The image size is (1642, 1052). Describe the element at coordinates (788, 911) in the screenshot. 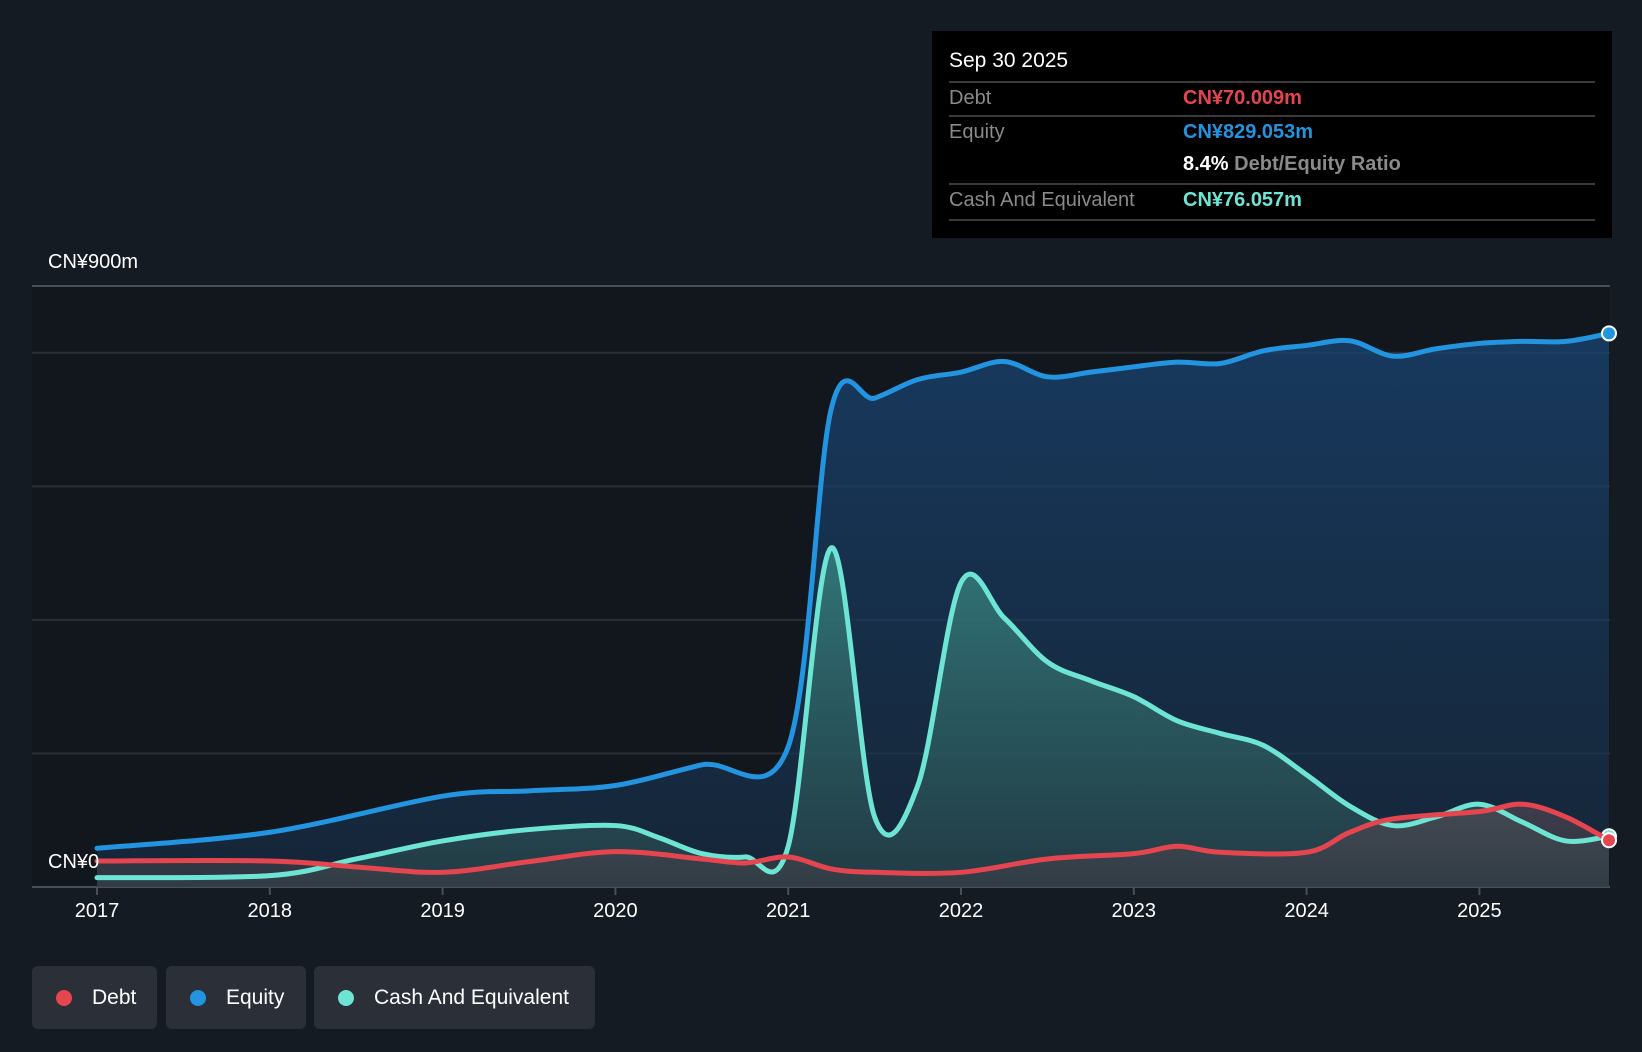

I see `x-tick-label: 2021` at that location.